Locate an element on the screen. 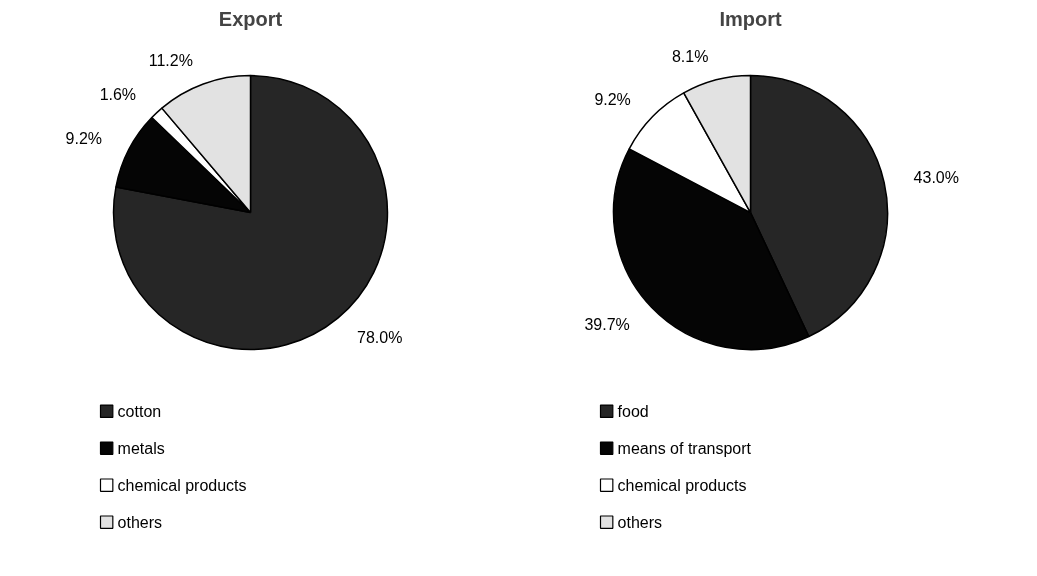 This screenshot has width=1037, height=576. data-label: 78.0% is located at coordinates (380, 337).